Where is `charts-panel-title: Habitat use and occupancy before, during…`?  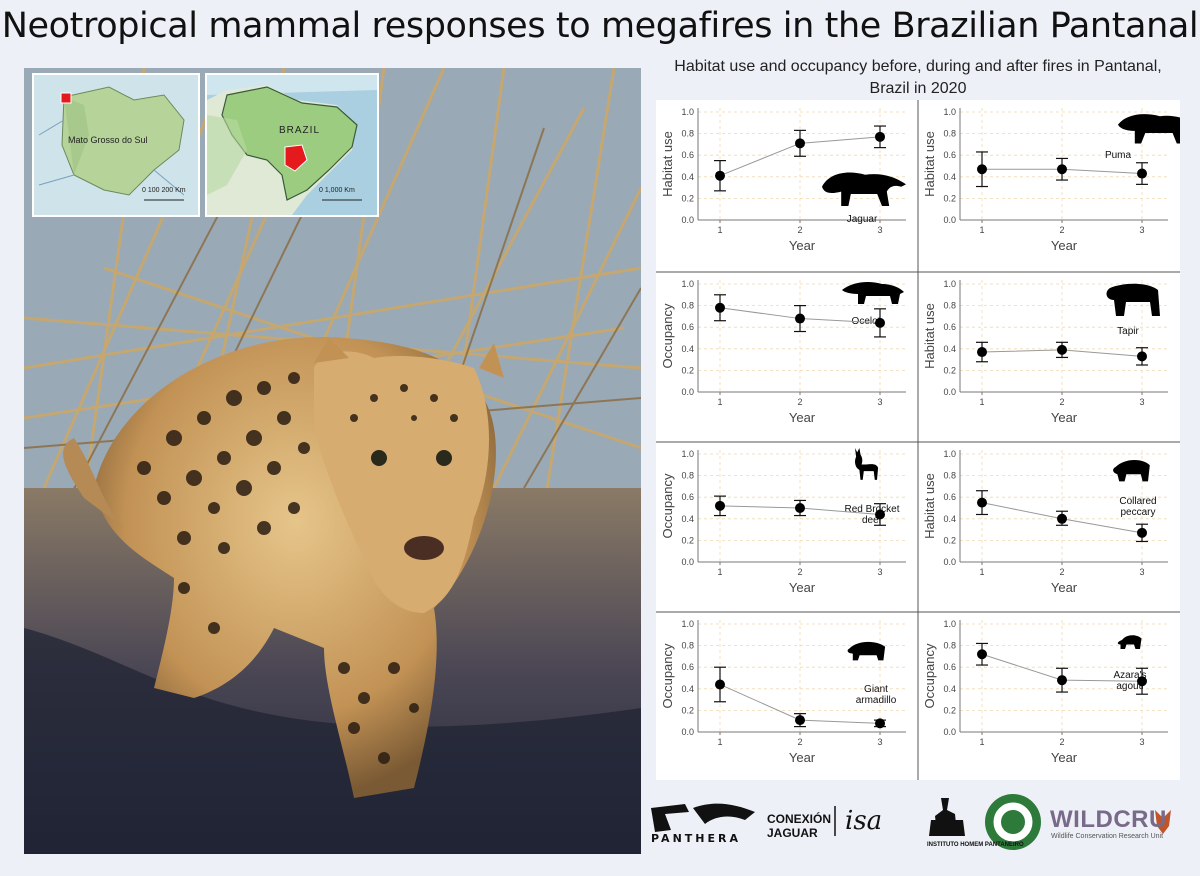
charts-panel-title: Habitat use and occupancy before, during… is located at coordinates (918, 77).